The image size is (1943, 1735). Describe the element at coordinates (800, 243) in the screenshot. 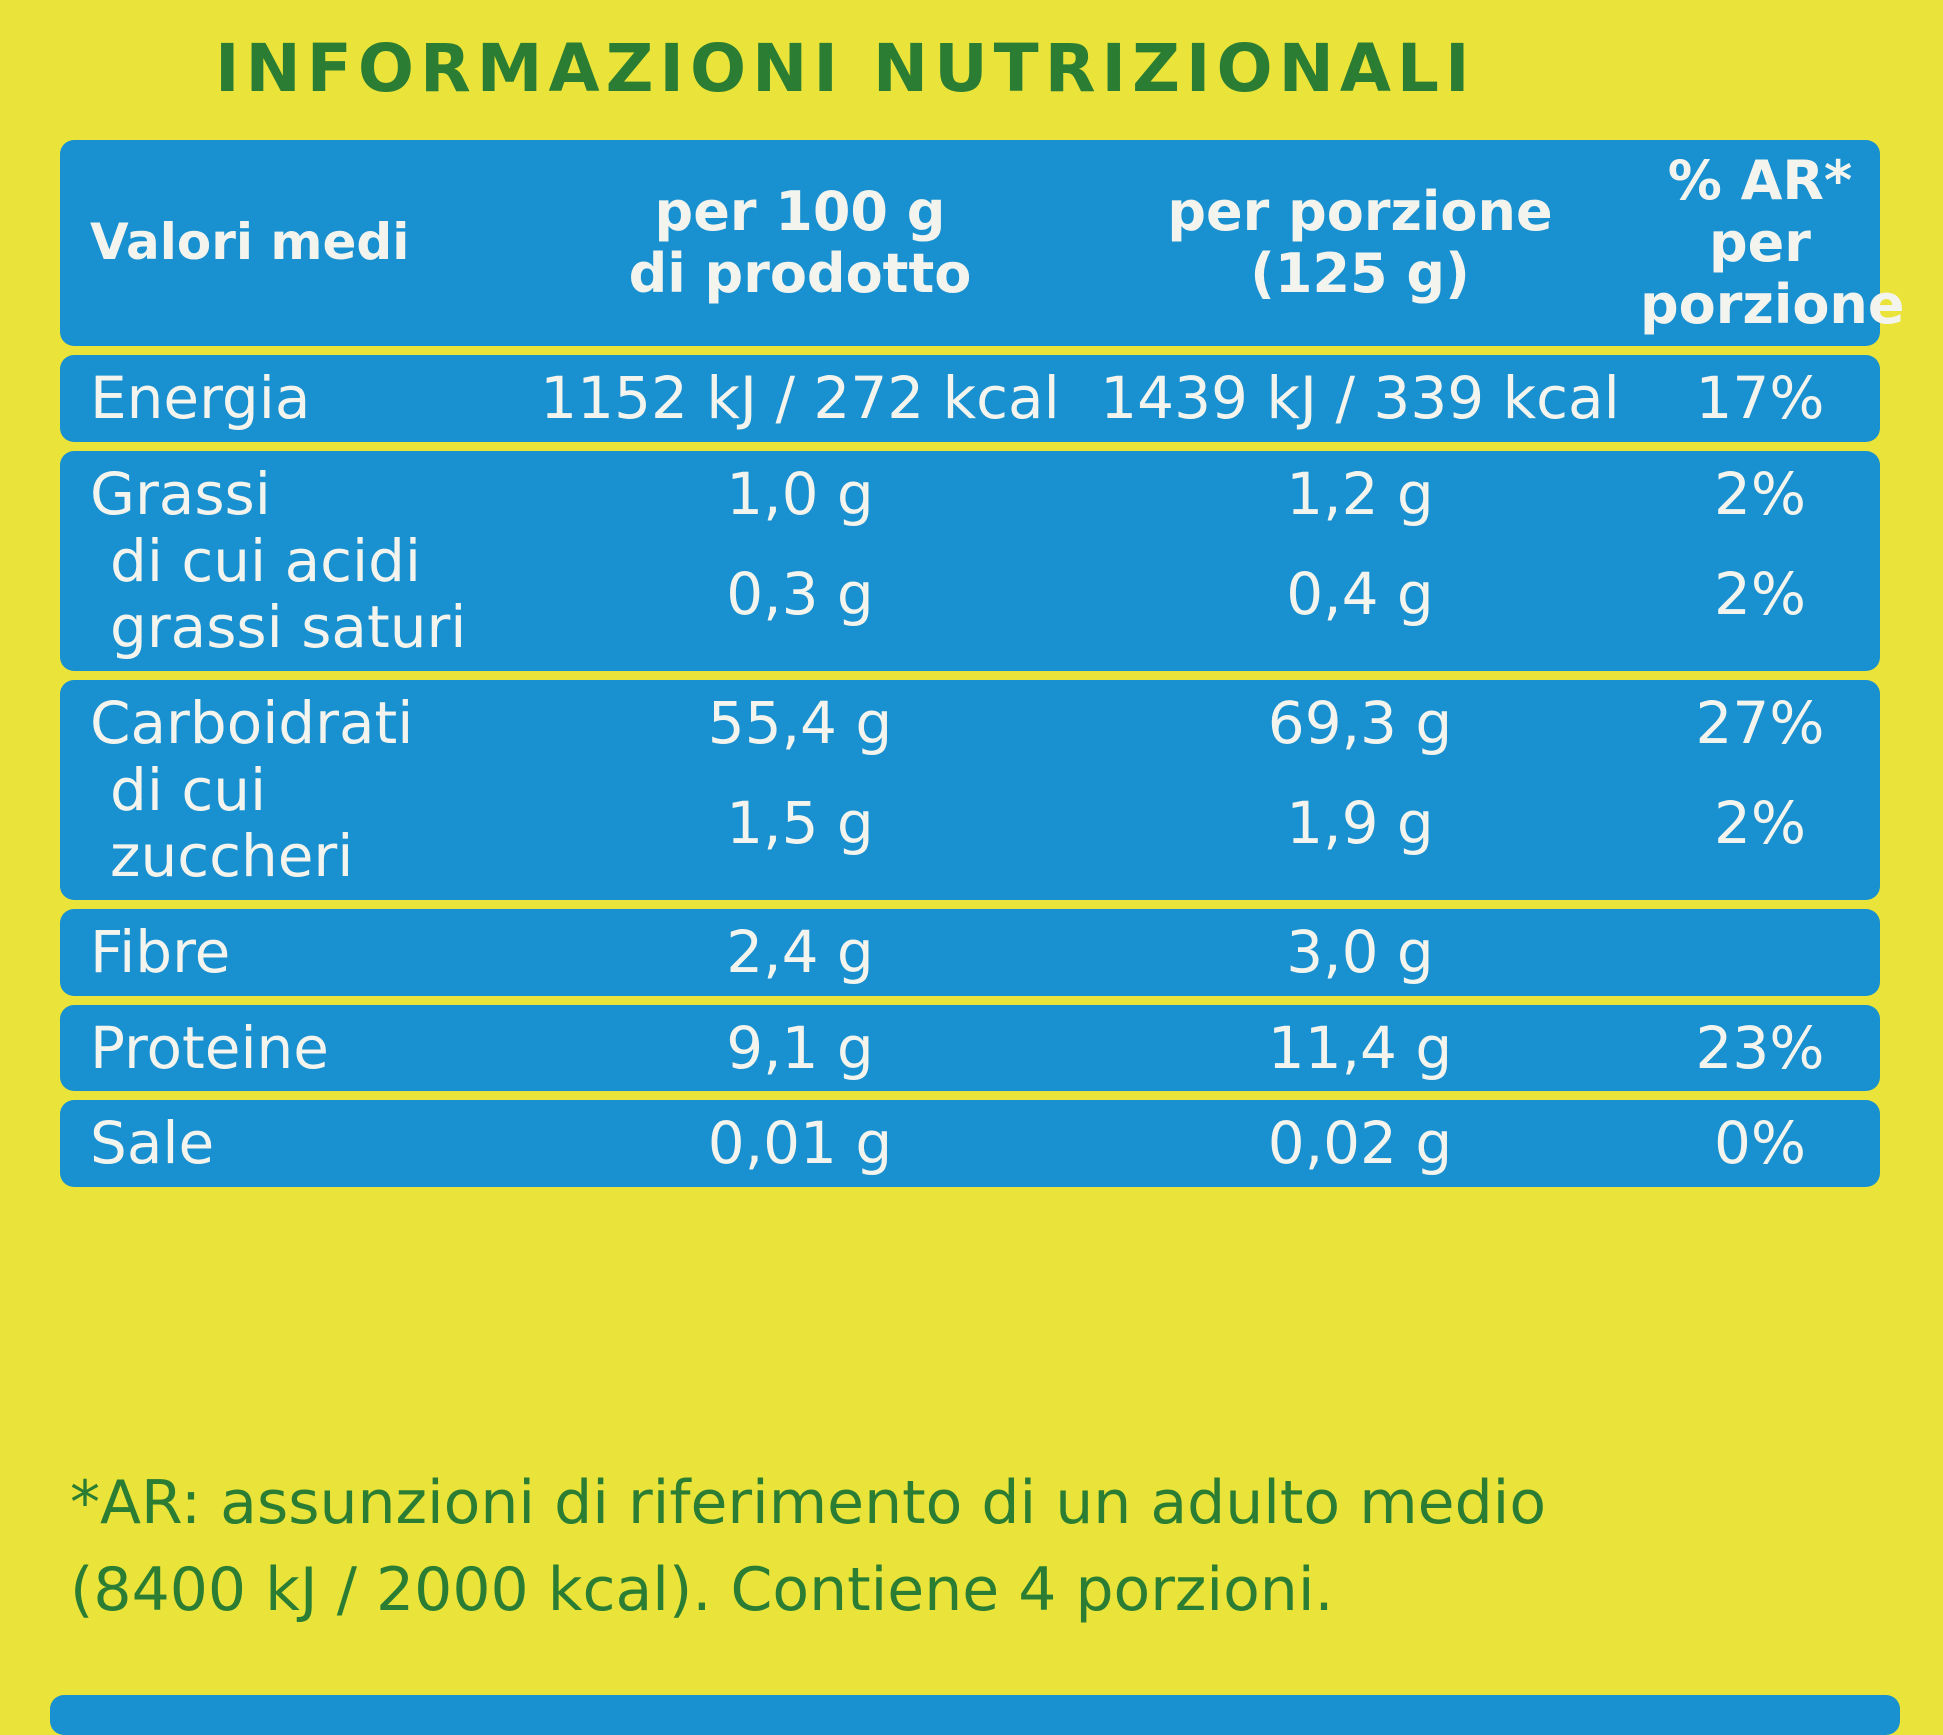

I see `header-cell: per 100 g di prodotto` at that location.